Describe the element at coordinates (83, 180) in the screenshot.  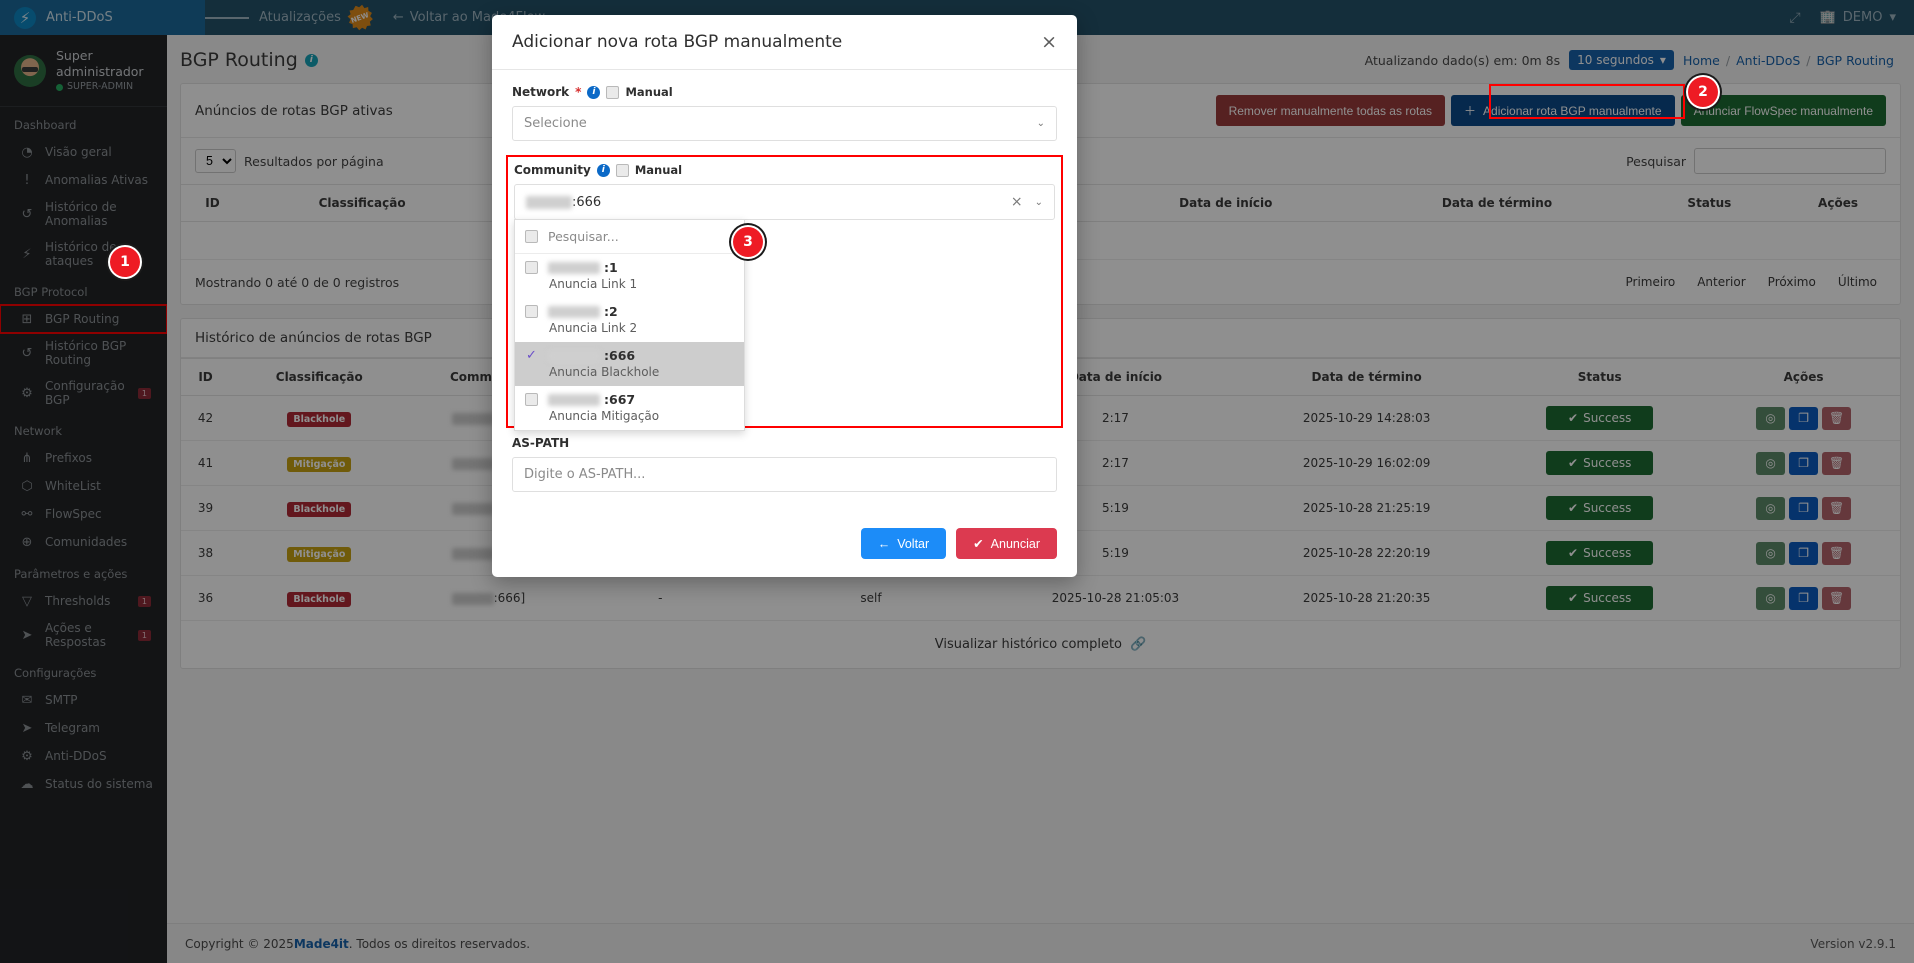
I see `sidebar-item-anomalias-ativas: ! Anomalias Ativas` at that location.